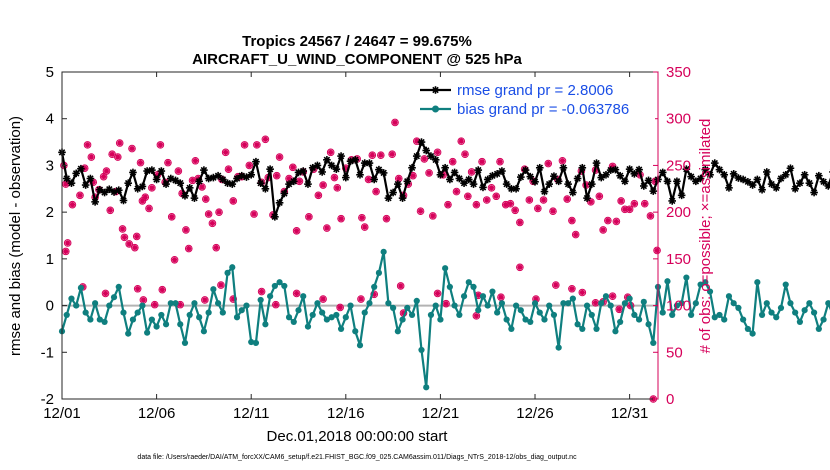 The image size is (830, 470). I want to click on y-right-tick-label: 100, so click(678, 306).